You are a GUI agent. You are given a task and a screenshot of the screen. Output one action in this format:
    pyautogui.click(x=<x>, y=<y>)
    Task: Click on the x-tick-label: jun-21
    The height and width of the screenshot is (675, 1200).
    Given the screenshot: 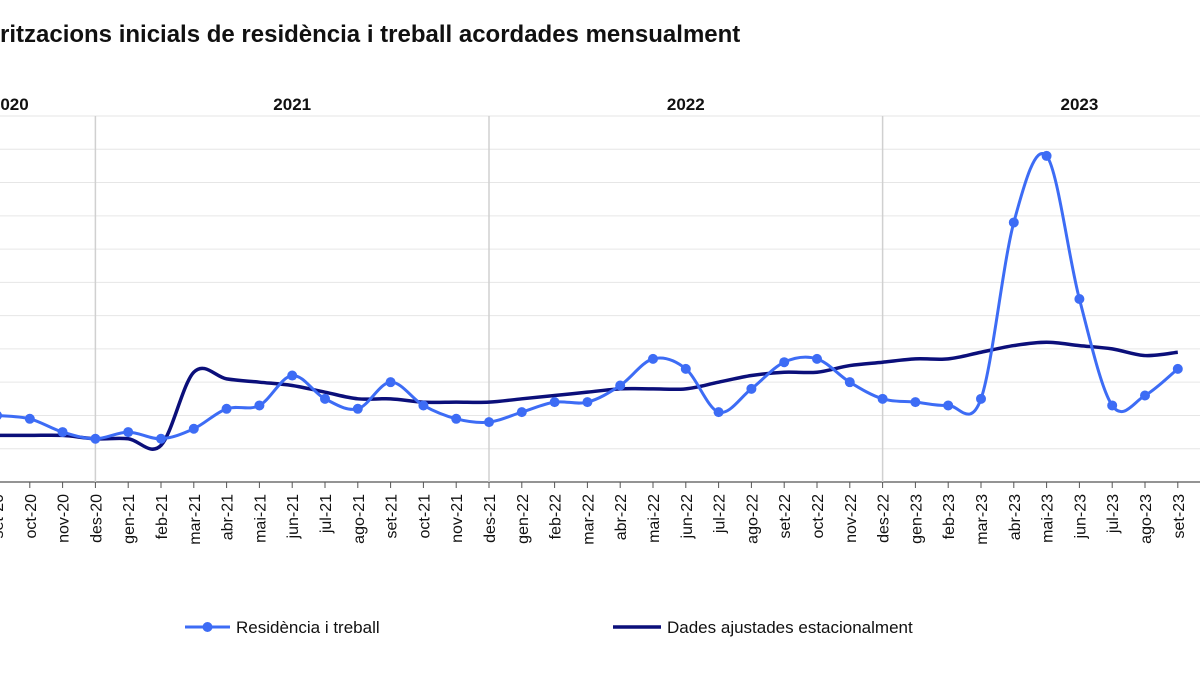 What is the action you would take?
    pyautogui.click(x=293, y=517)
    